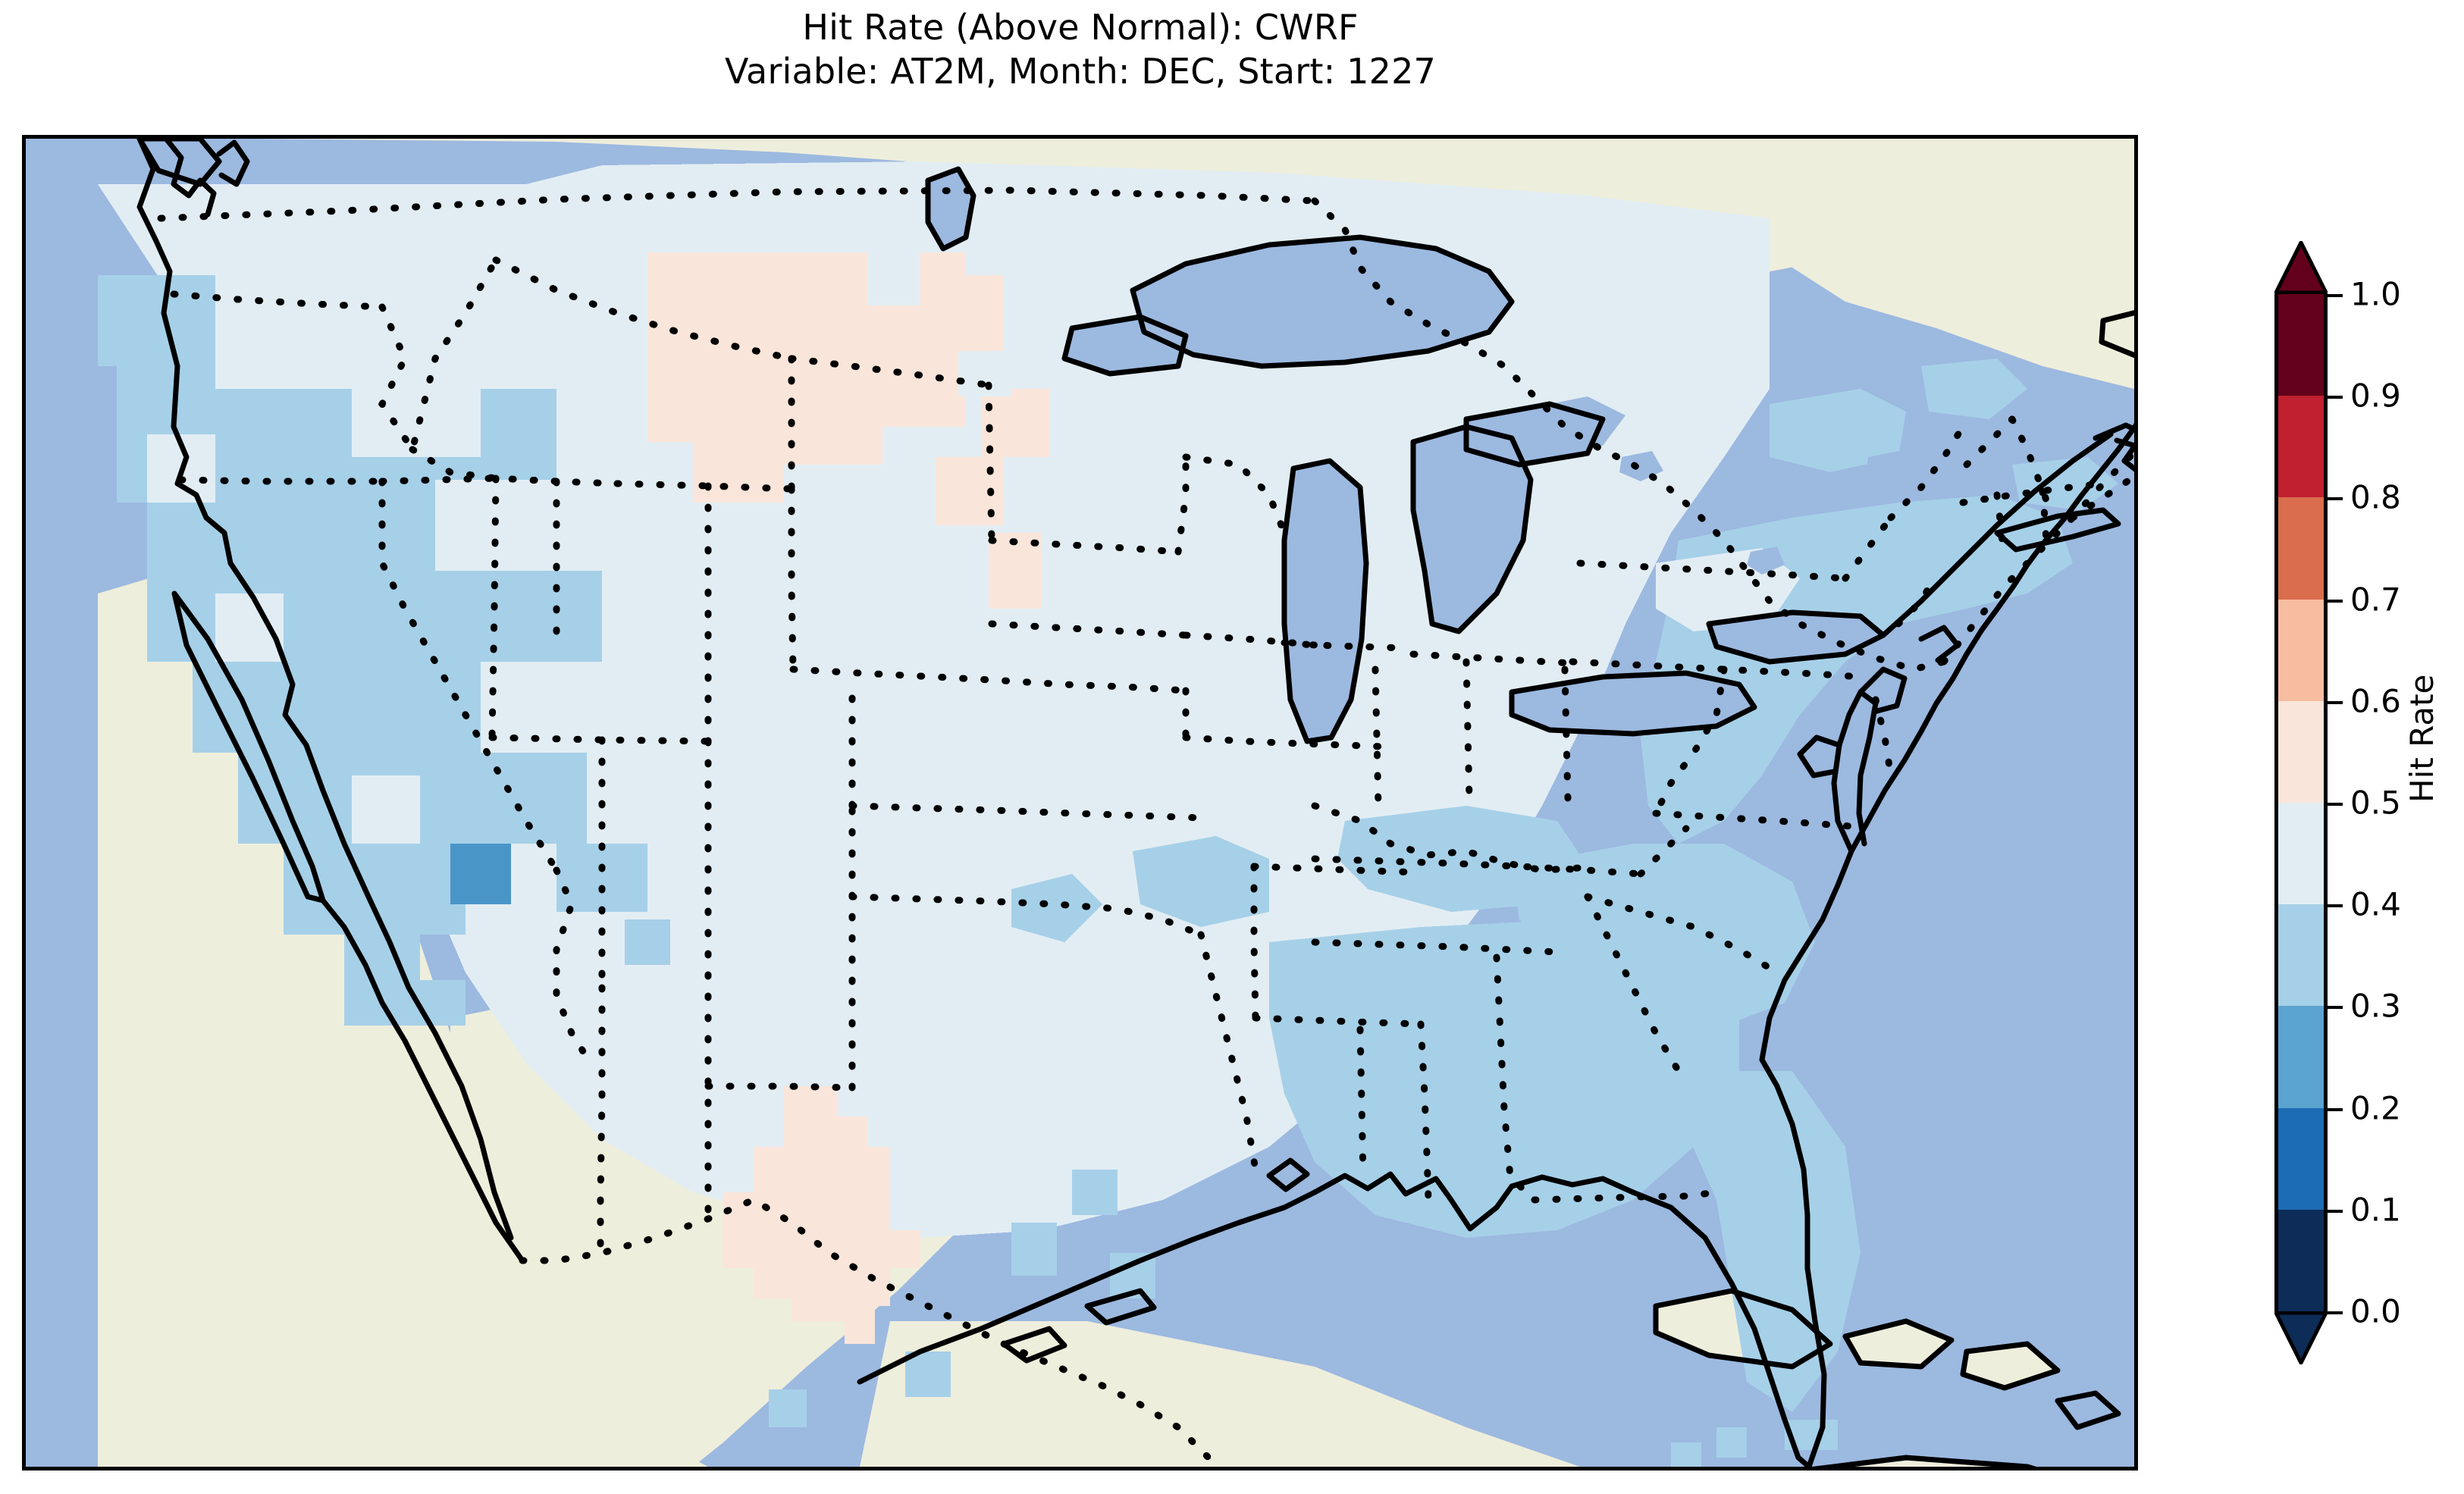  I want to click on colorbar-label: Hit Rate, so click(2421, 738).